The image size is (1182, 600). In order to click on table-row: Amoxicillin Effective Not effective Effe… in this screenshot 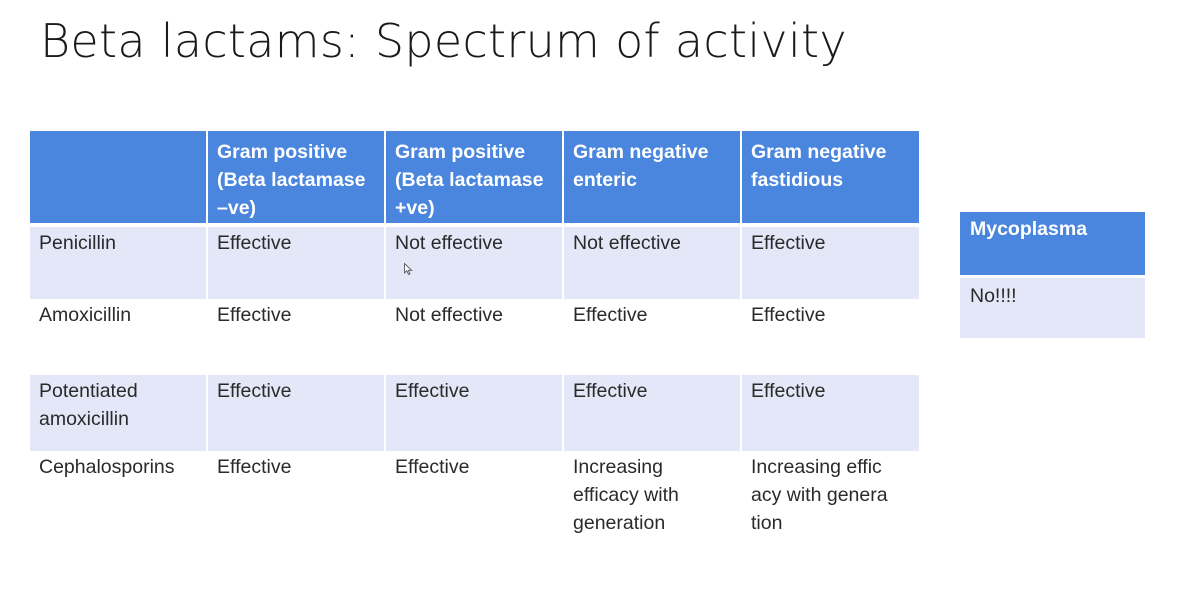, I will do `click(474, 337)`.